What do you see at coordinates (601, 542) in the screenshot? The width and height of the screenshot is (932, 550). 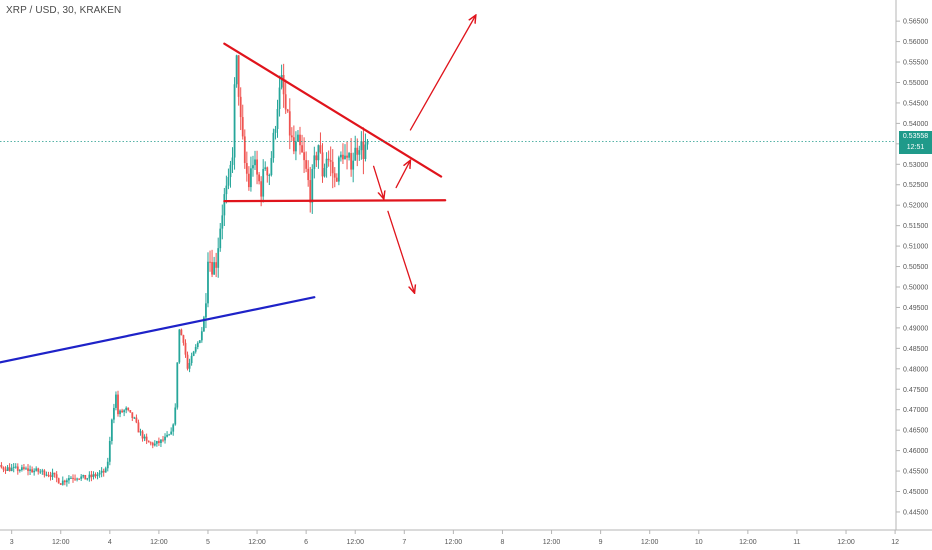 I see `time-tick-label: 9` at bounding box center [601, 542].